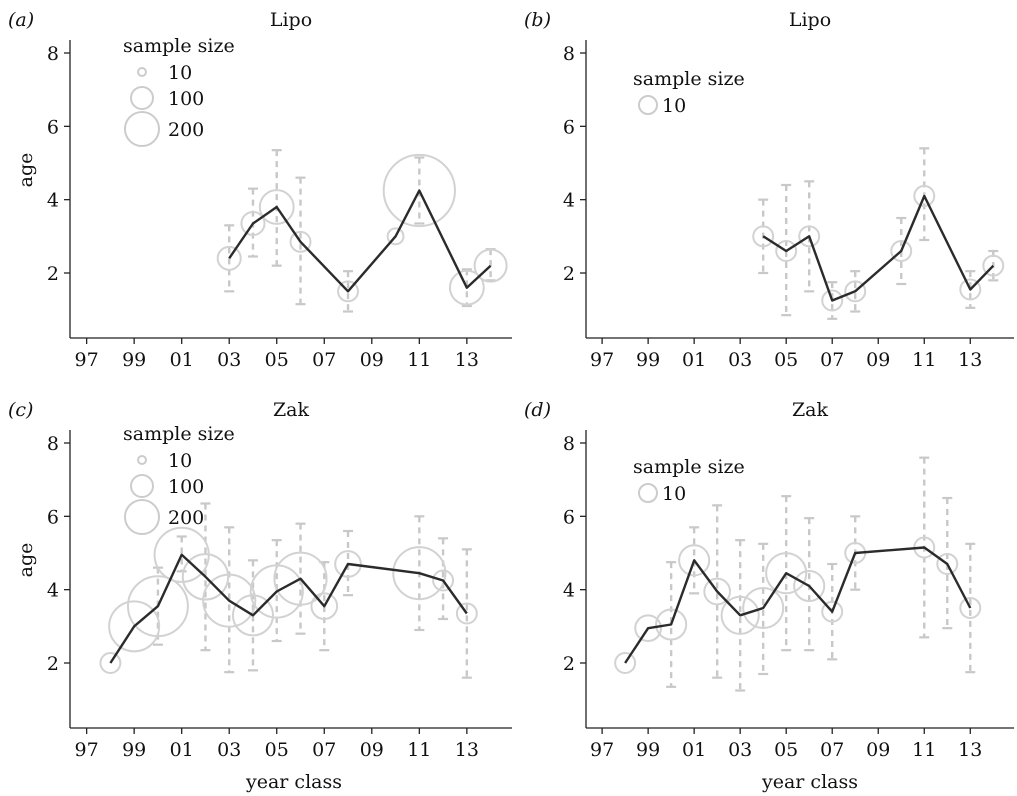 The height and width of the screenshot is (796, 1017). I want to click on x-tick-label: 13, so click(970, 360).